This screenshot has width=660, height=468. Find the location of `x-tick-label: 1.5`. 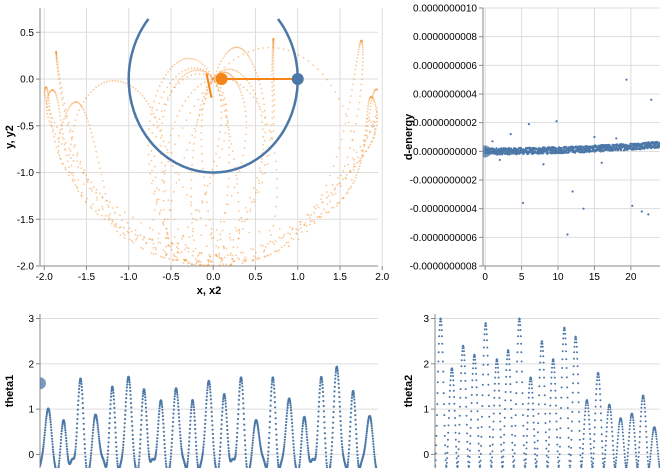

x-tick-label: 1.5 is located at coordinates (340, 277).